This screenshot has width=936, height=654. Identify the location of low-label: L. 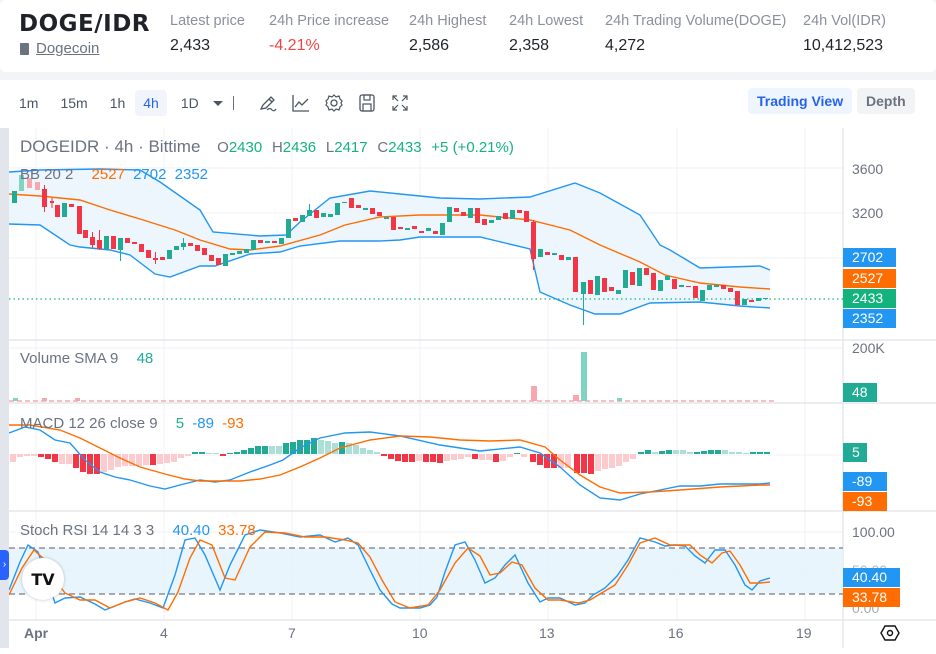
(330, 147).